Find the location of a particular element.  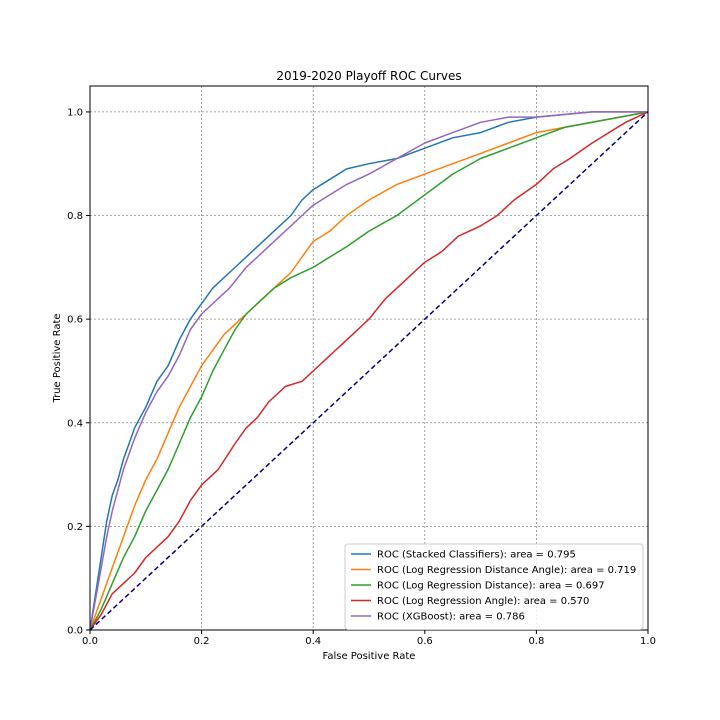

x-tick-label: 0.6 is located at coordinates (425, 641).